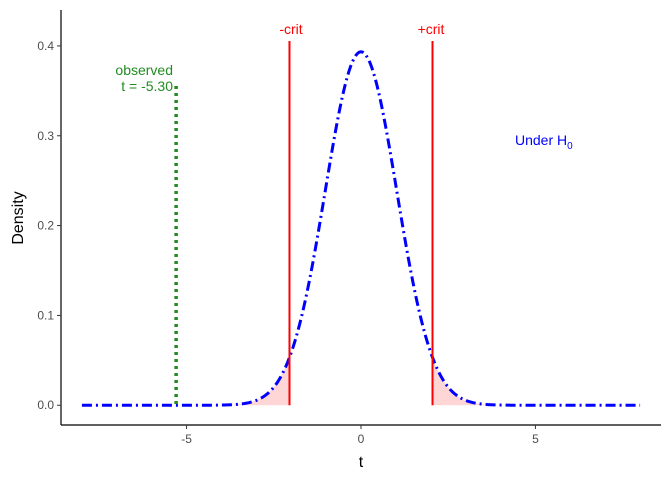 The height and width of the screenshot is (480, 672). Describe the element at coordinates (570, 146) in the screenshot. I see `under-h0-subscript: 0` at that location.